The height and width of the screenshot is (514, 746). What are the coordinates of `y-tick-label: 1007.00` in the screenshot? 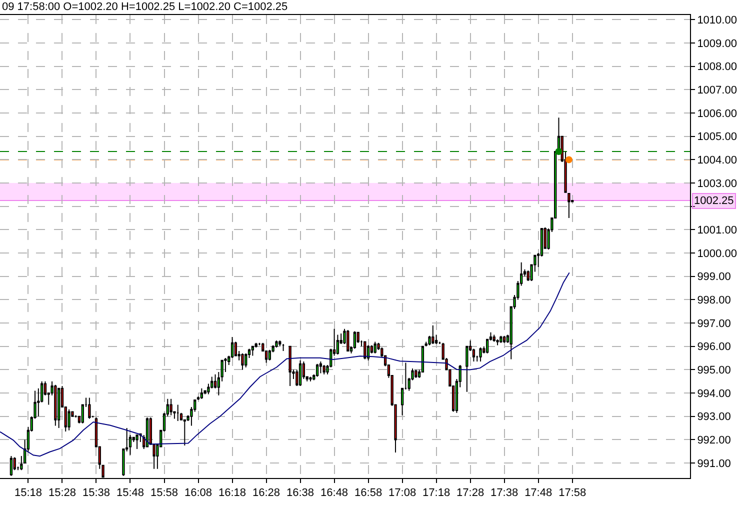 It's located at (717, 90).